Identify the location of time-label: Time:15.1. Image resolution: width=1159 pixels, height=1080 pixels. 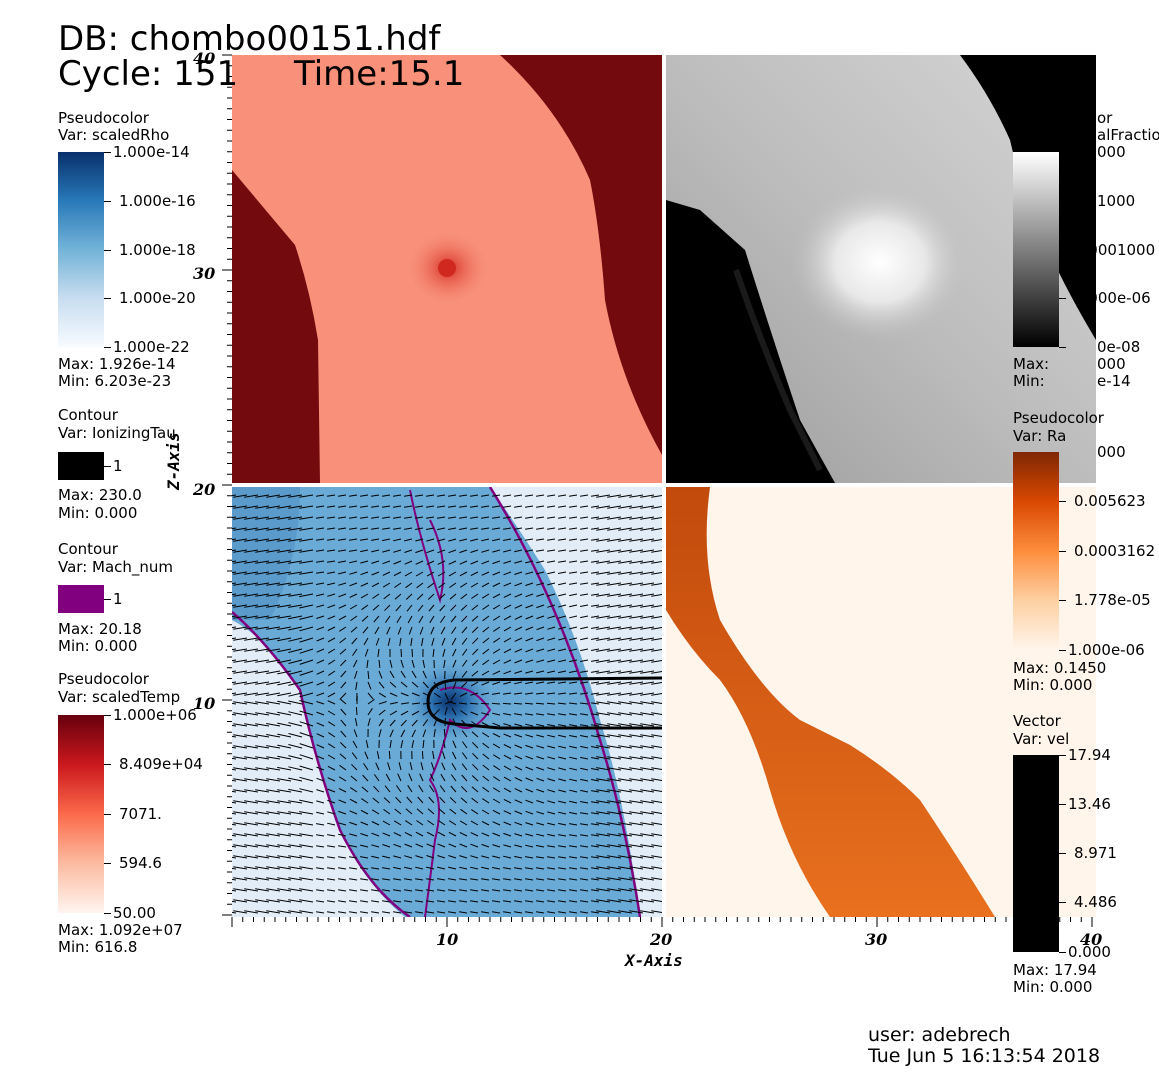
(379, 74).